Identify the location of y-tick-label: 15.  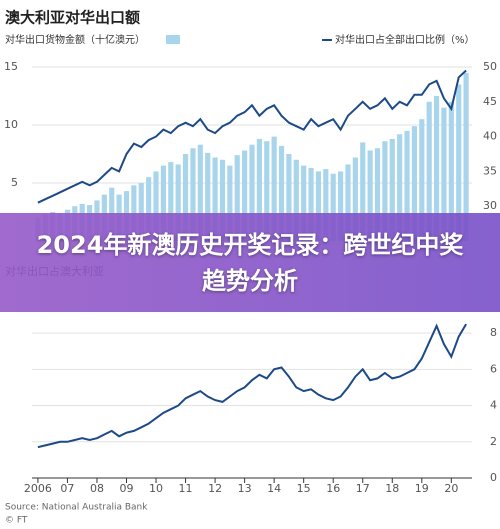
(11, 66).